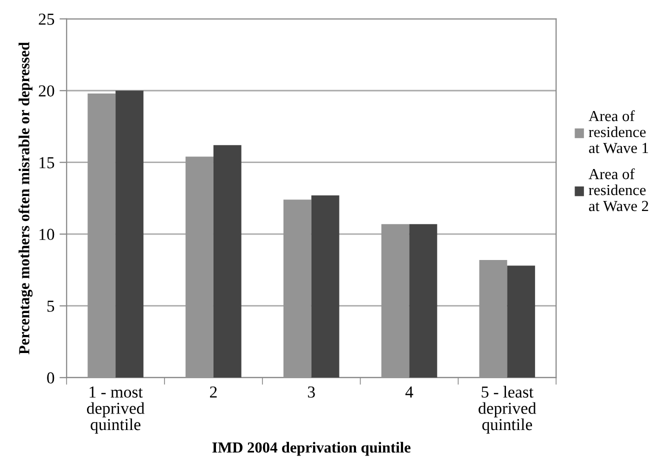 This screenshot has height=472, width=666. Describe the element at coordinates (46, 19) in the screenshot. I see `y-tick-label: 25` at that location.